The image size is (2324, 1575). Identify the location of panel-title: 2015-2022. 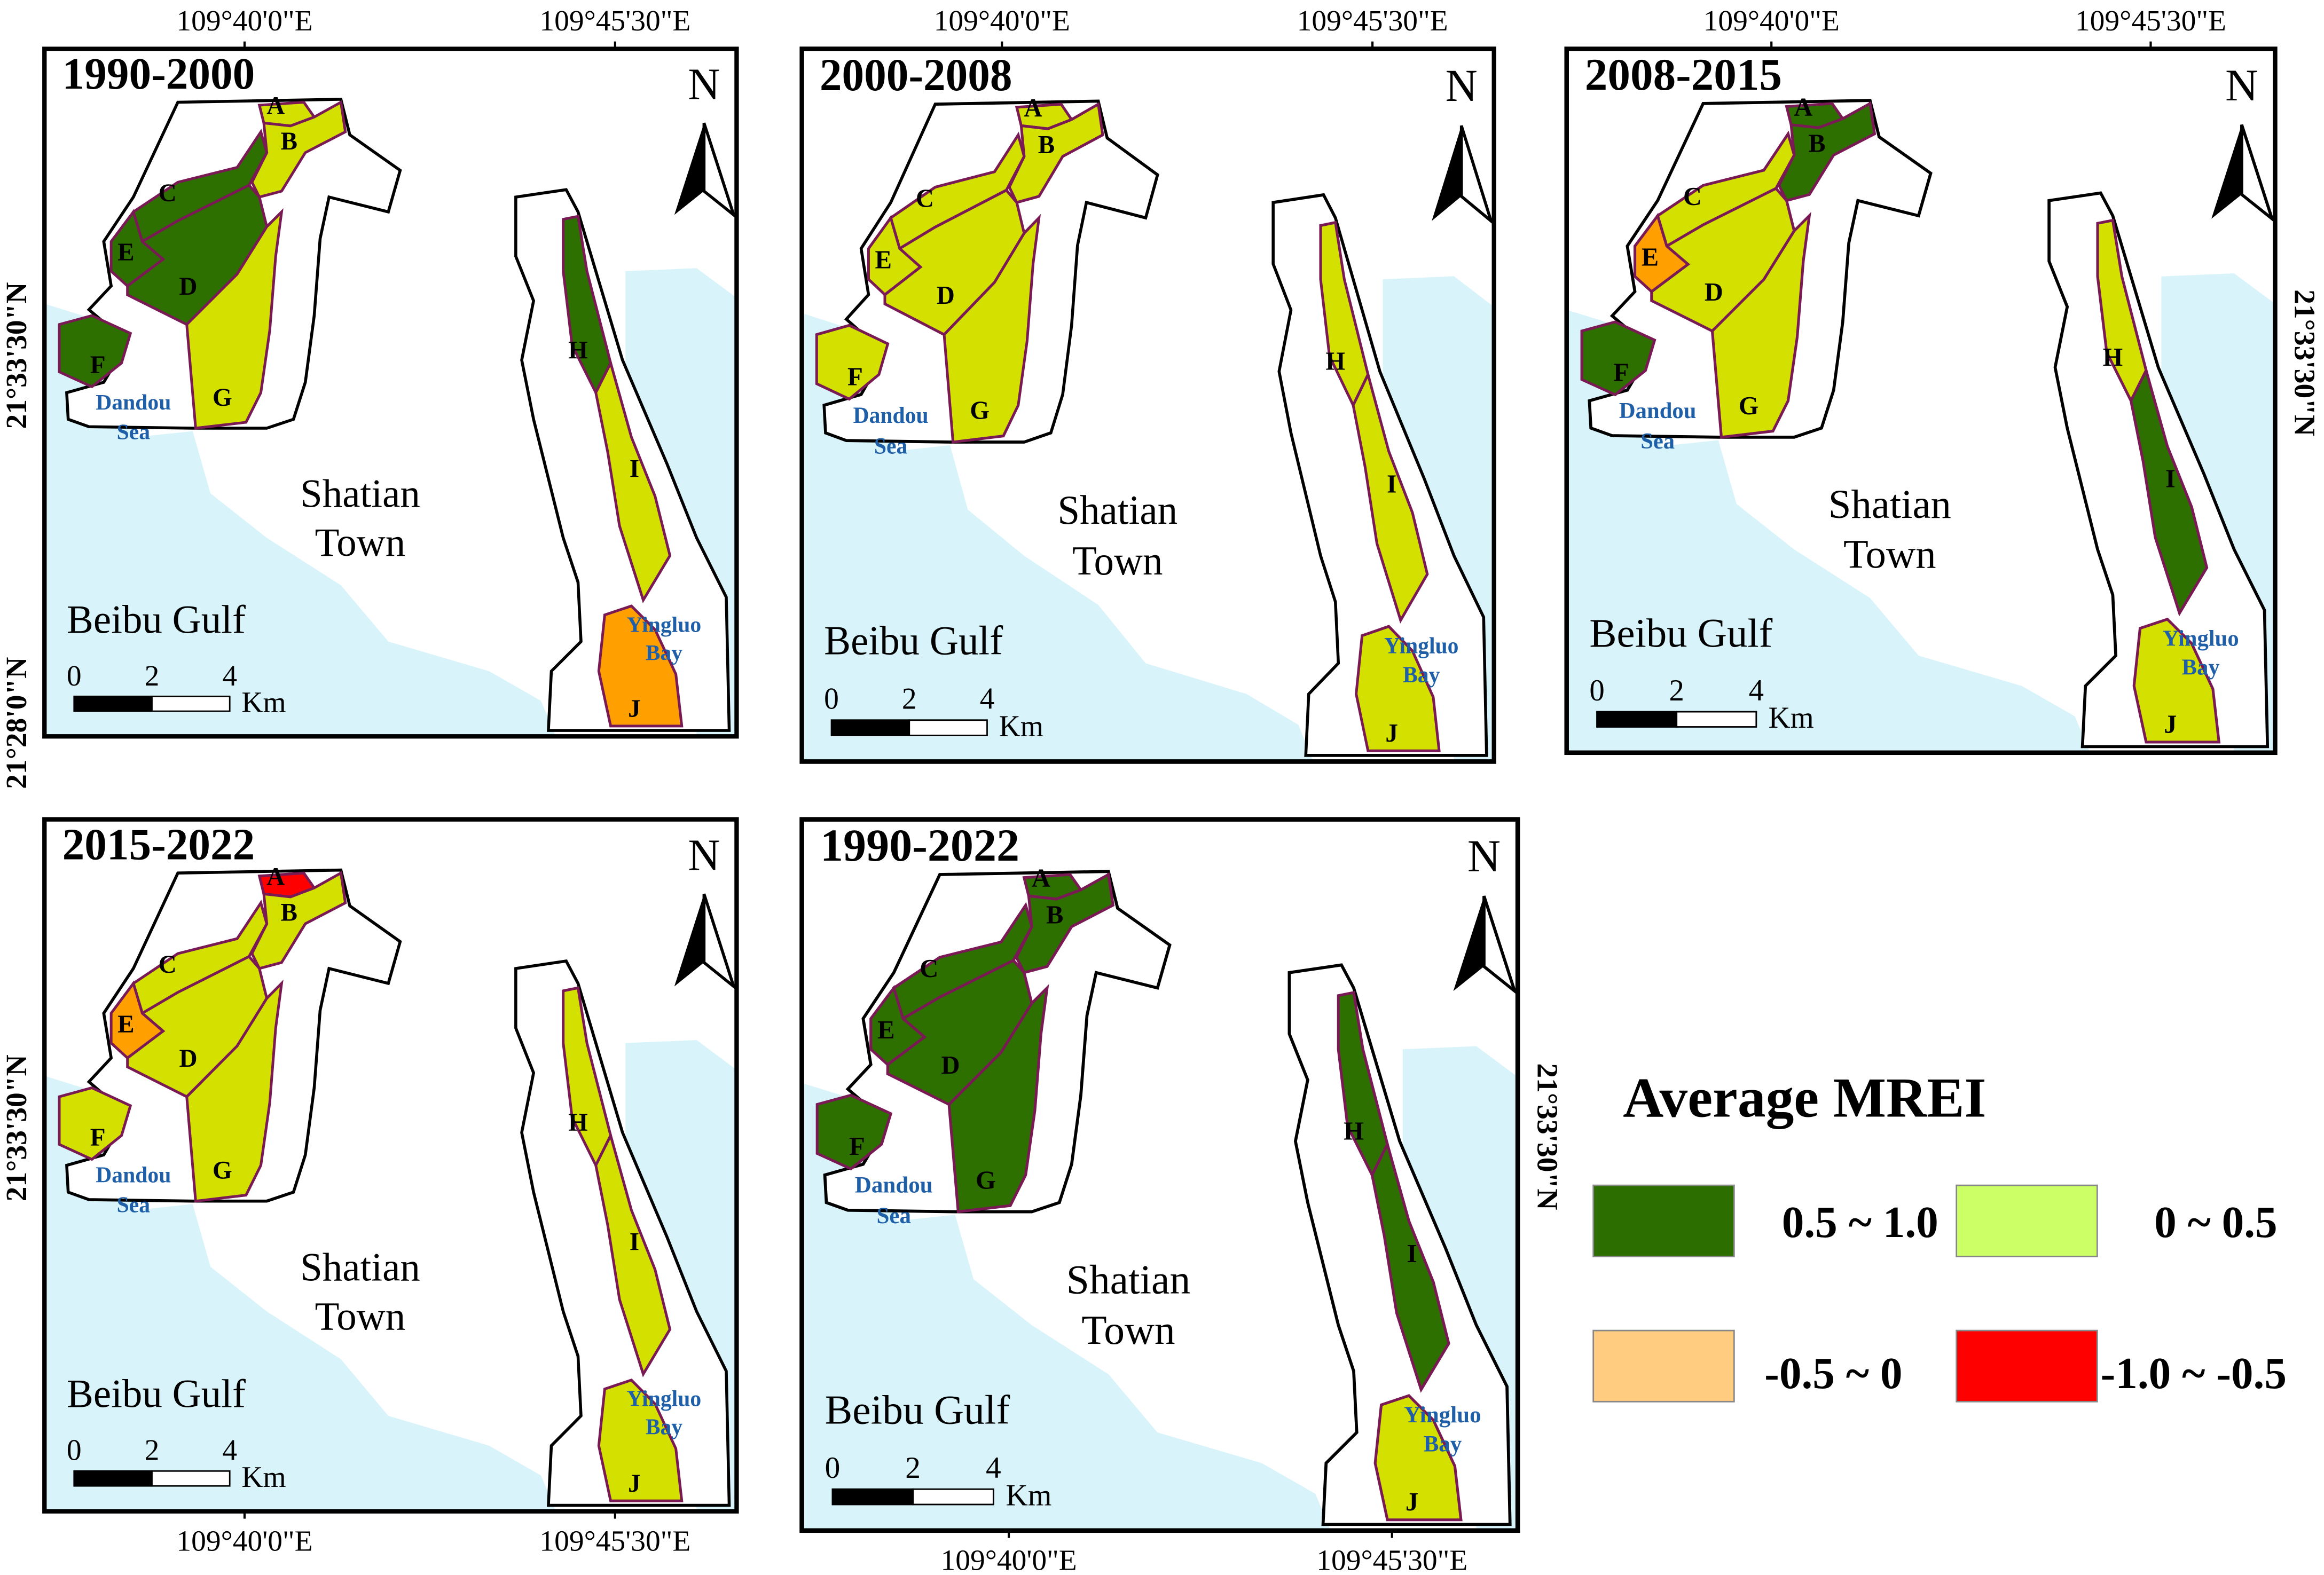
(158, 846).